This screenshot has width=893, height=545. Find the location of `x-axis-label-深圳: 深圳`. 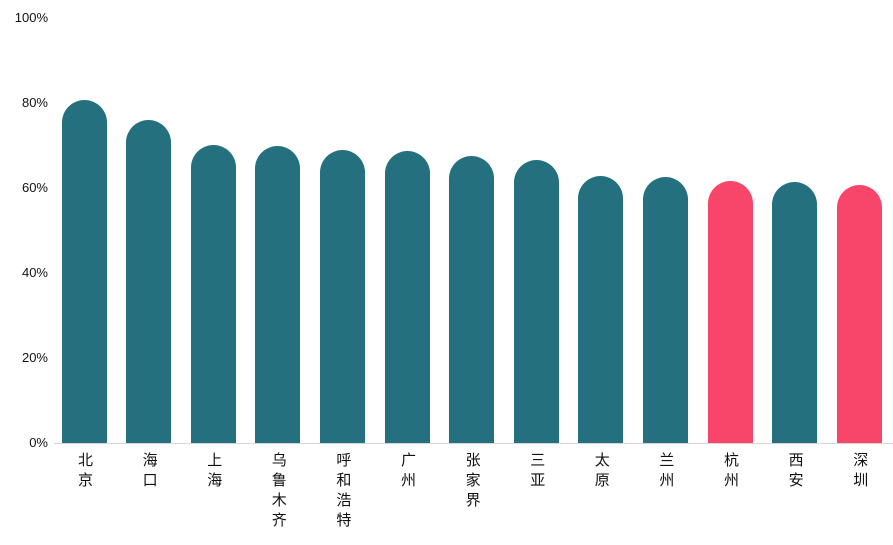

x-axis-label-深圳: 深圳 is located at coordinates (860, 472).